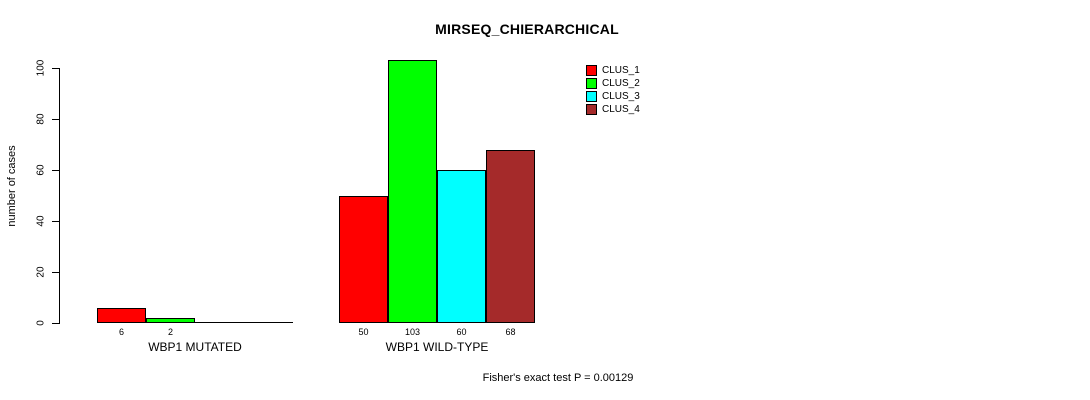  I want to click on legend-row: CLUS_2, so click(613, 83).